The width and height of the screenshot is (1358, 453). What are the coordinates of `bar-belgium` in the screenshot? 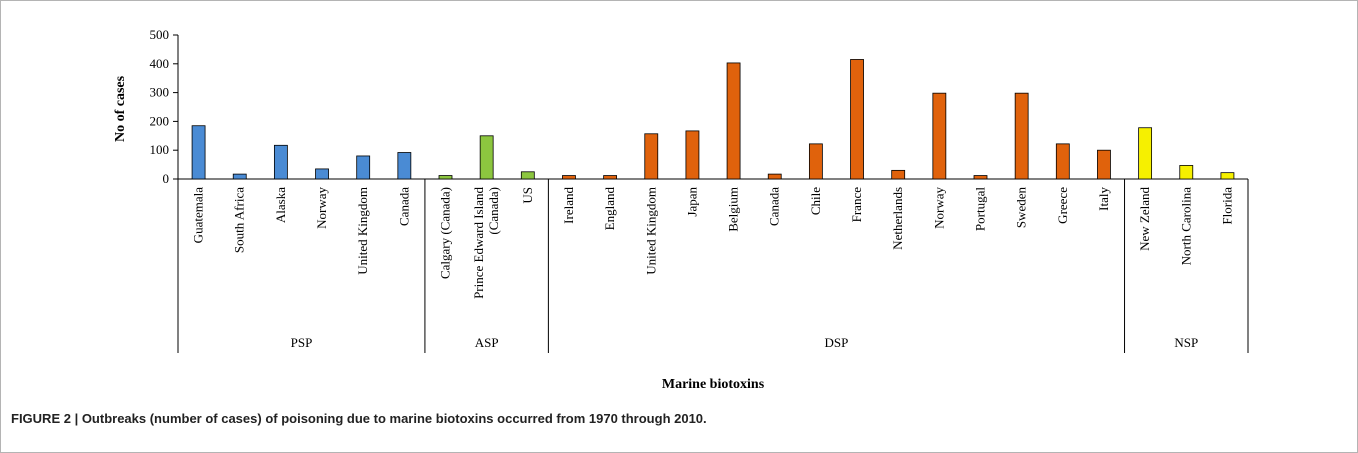 It's located at (733, 121).